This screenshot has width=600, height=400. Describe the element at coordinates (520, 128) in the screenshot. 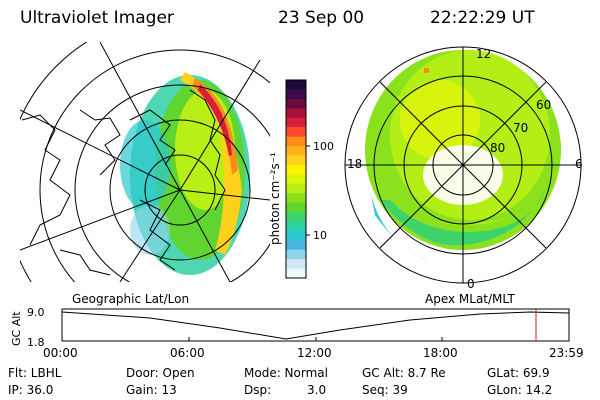

I see `mlat-label-70: 70` at that location.